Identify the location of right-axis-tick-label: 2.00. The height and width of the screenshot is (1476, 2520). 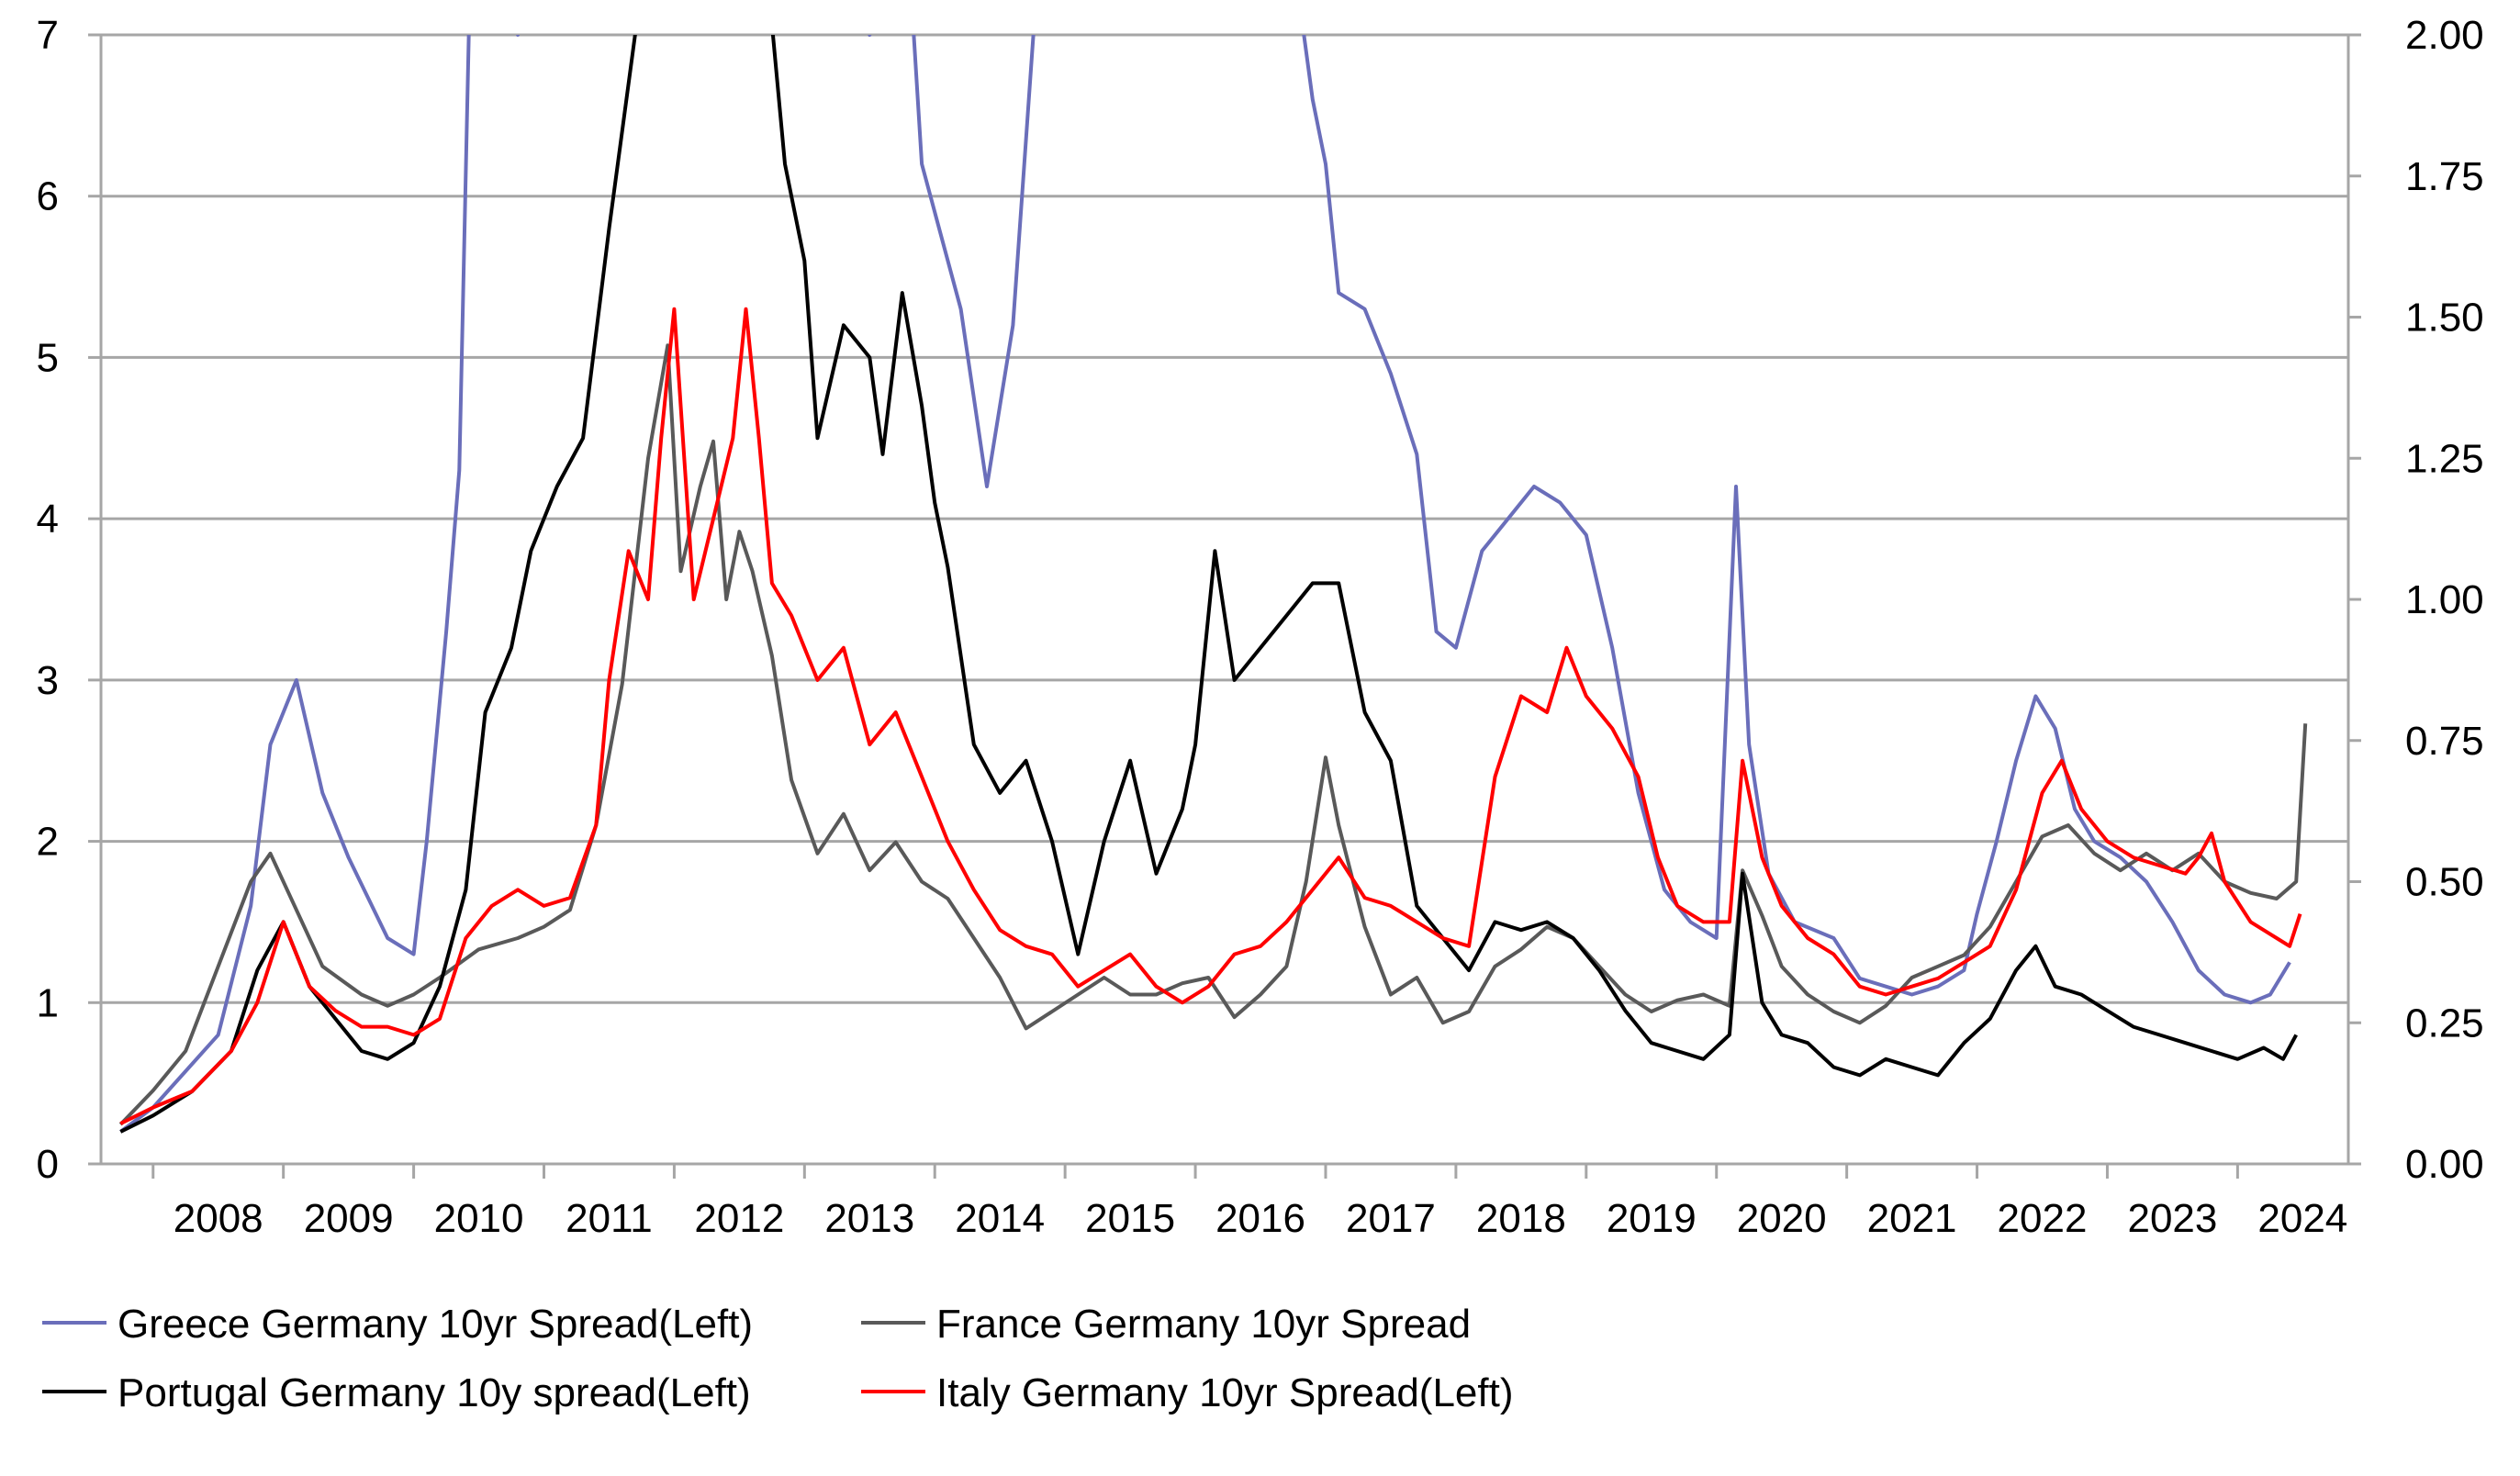
(2444, 35).